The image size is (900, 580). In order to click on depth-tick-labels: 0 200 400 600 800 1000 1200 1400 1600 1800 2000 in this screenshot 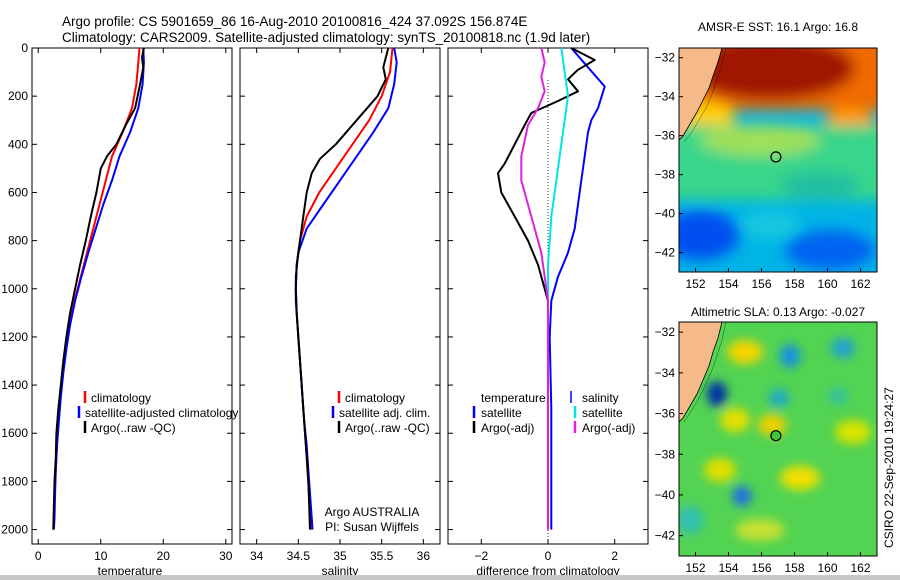, I will do `click(14, 289)`.